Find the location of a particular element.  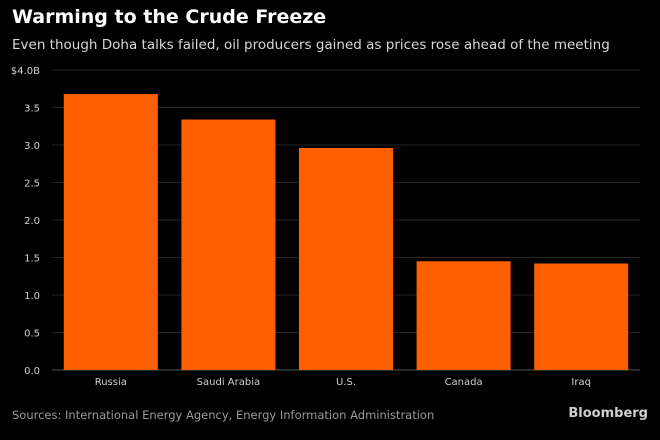

x-tick-label: Russia is located at coordinates (111, 382).